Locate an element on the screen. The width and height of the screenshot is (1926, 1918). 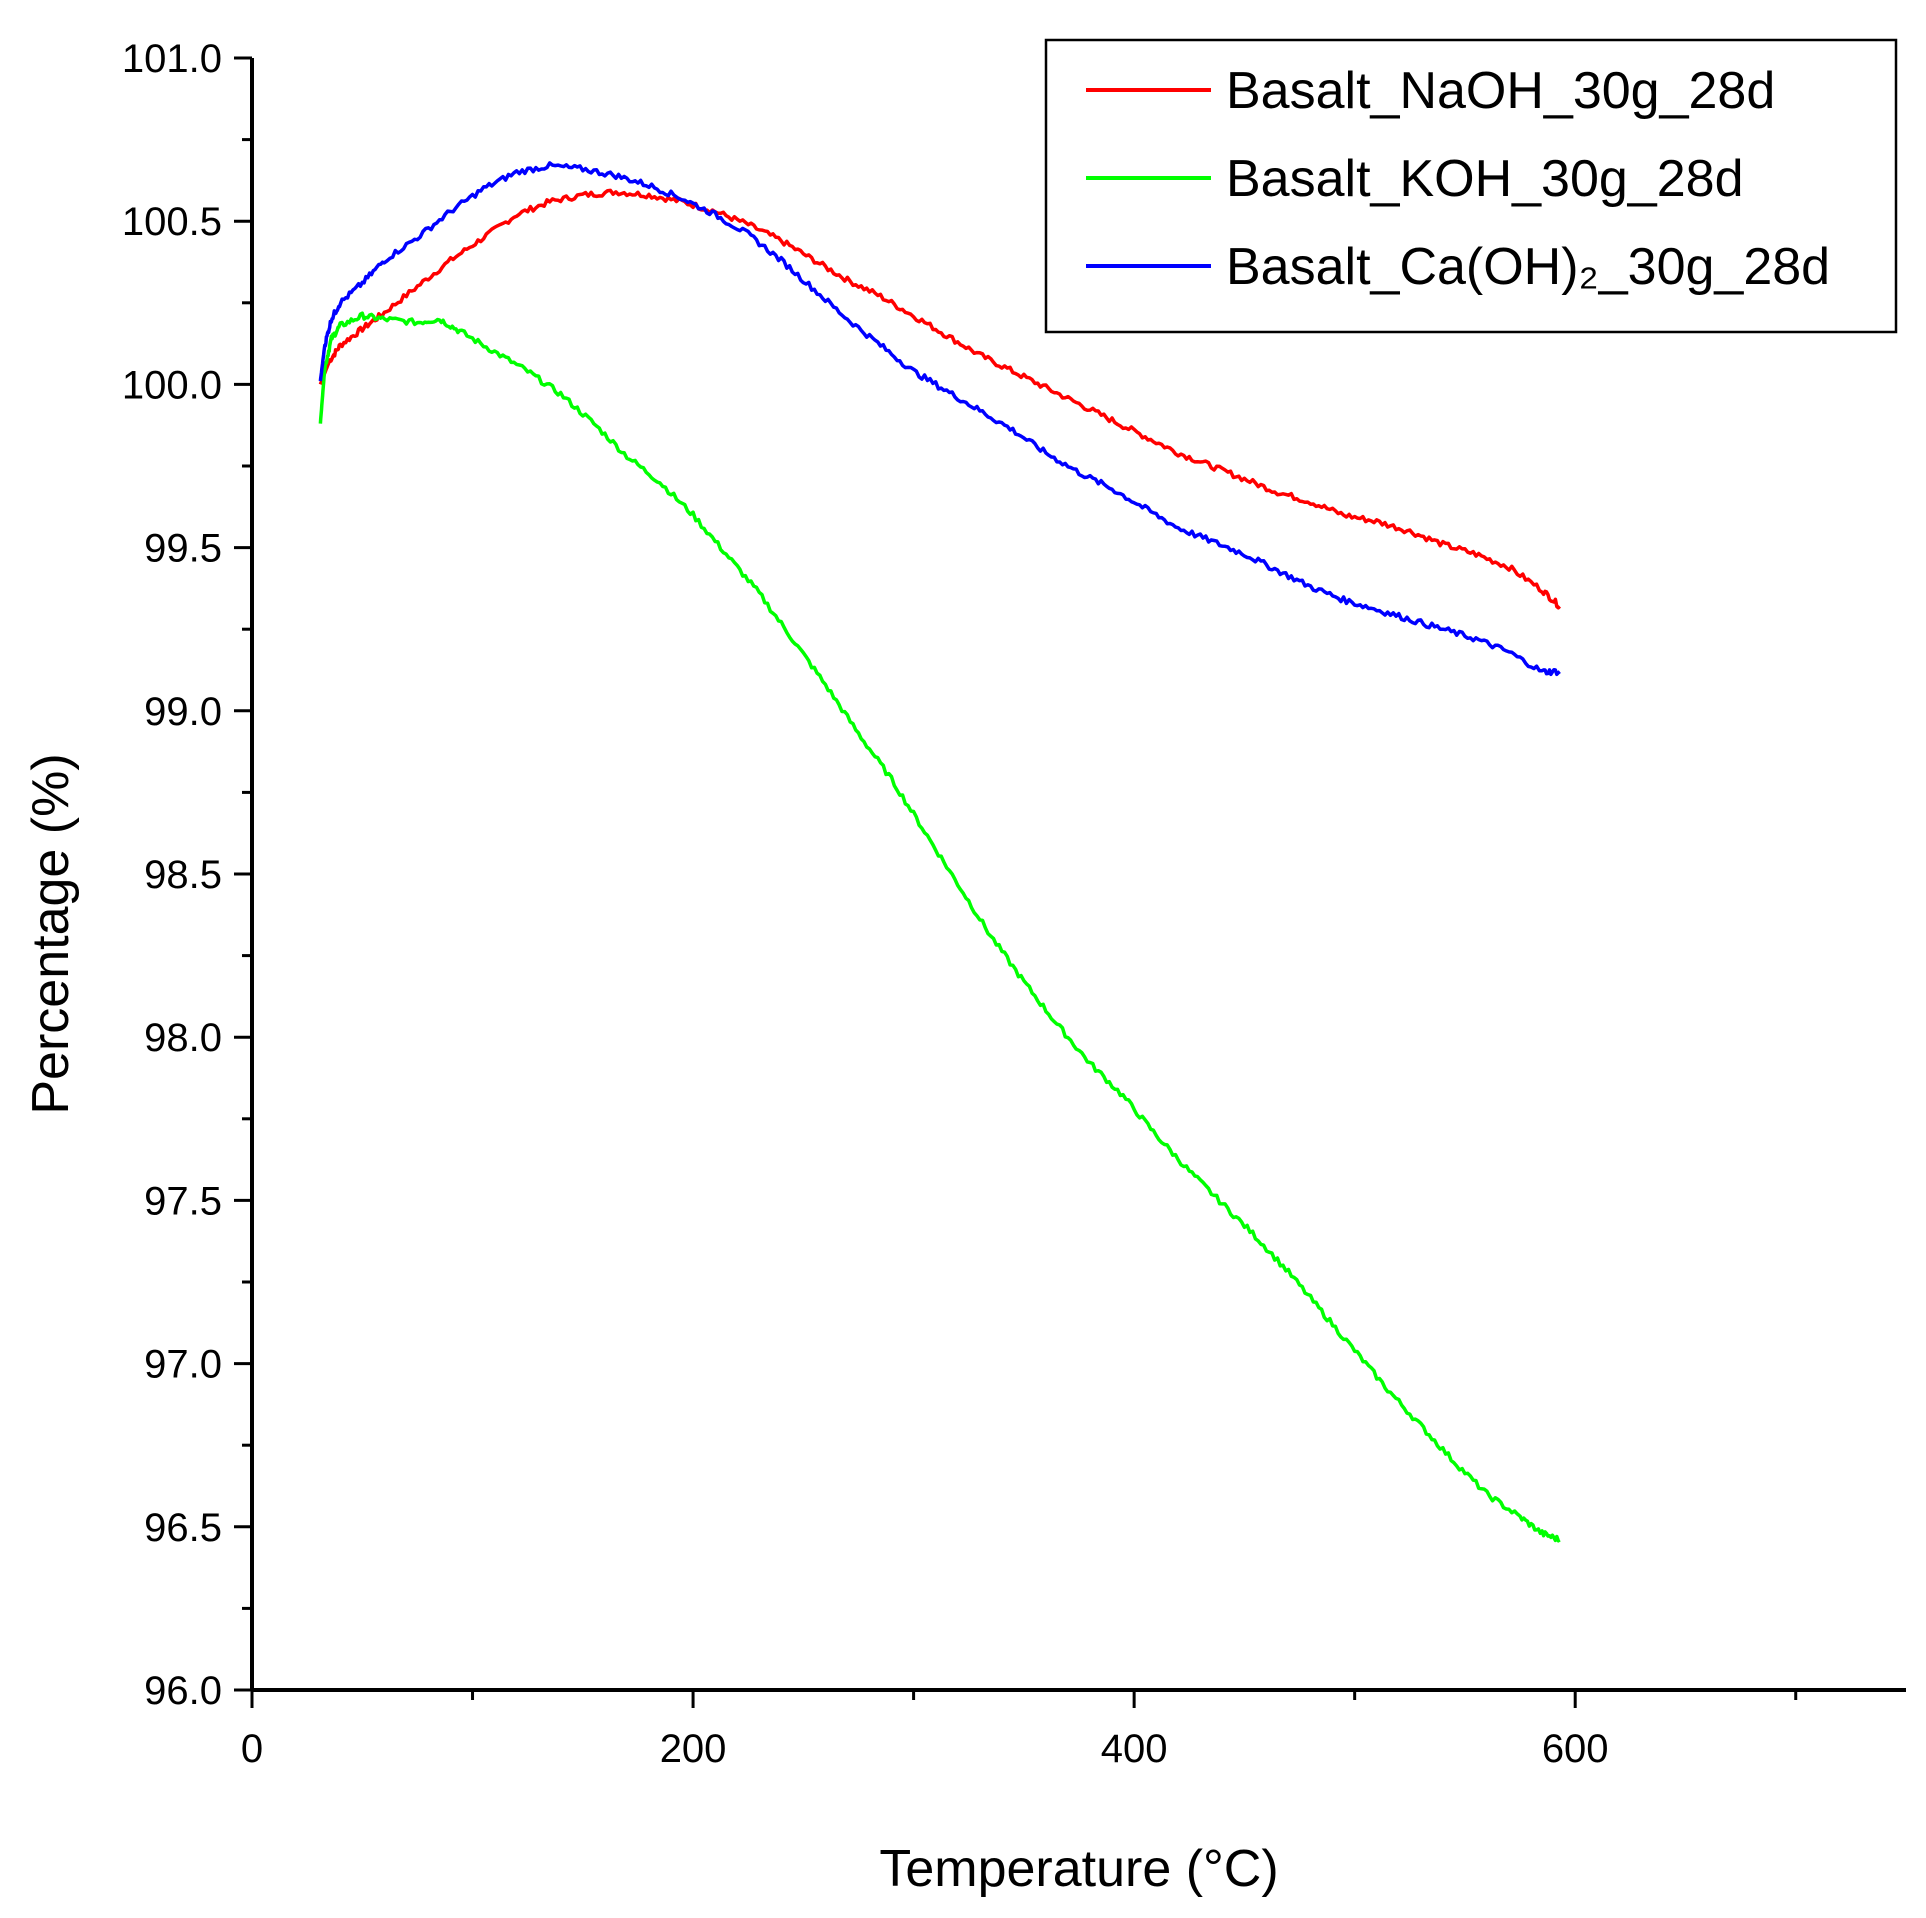
legend-label-3: Basalt_Ca(OH)₂_30g_28d is located at coordinates (1528, 267).